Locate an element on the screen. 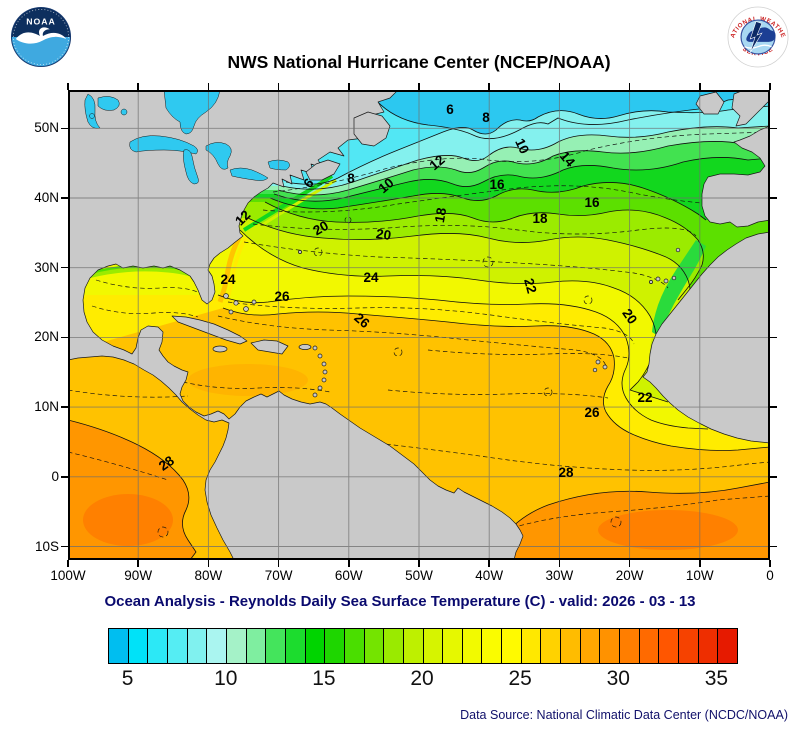  lakes is located at coordinates (187, 137).